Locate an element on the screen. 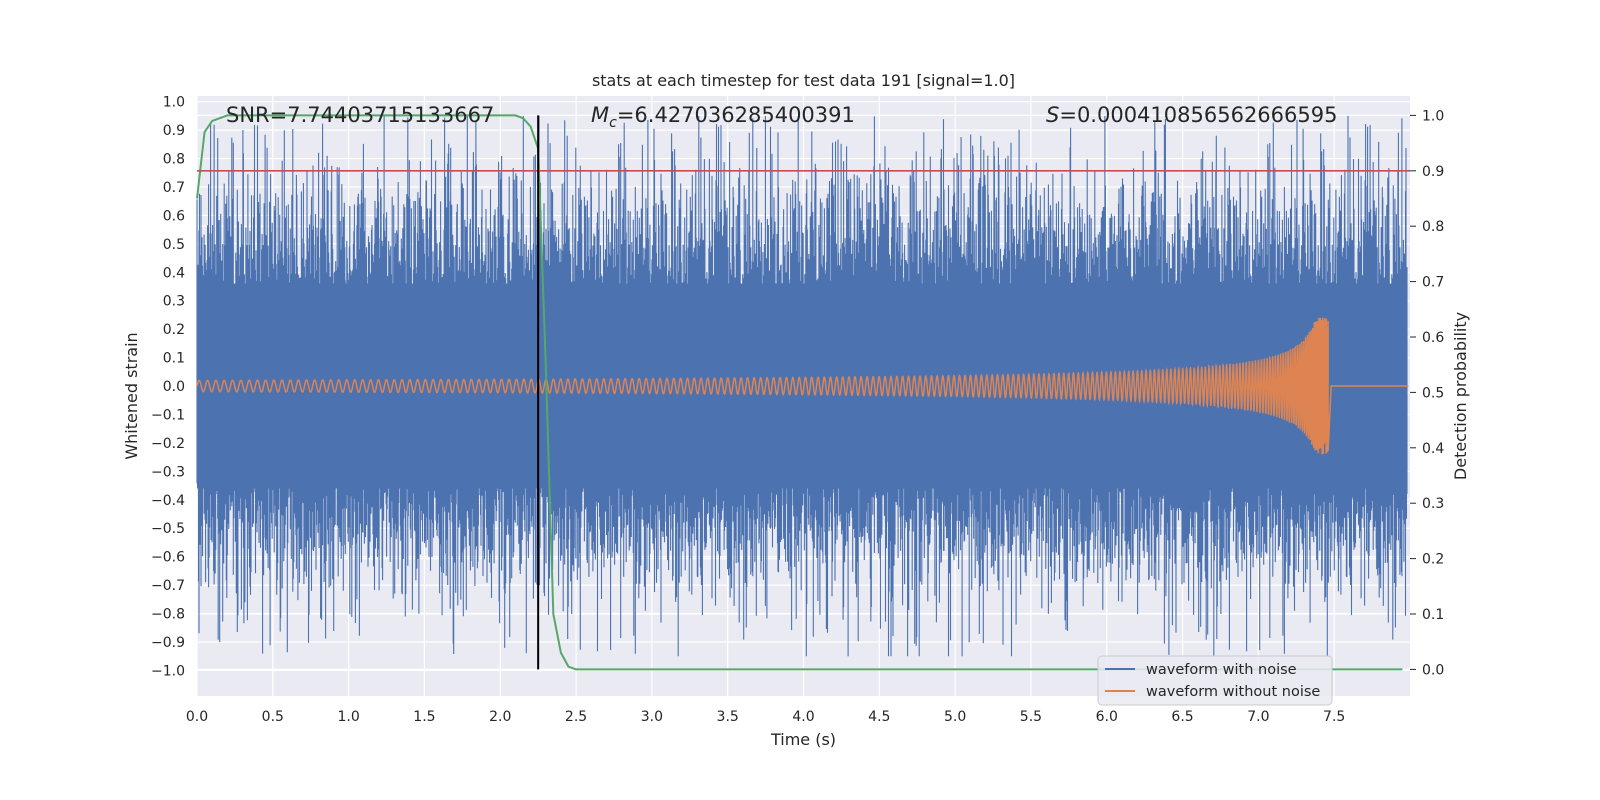  y-tick-label: −0.5 is located at coordinates (168, 529).